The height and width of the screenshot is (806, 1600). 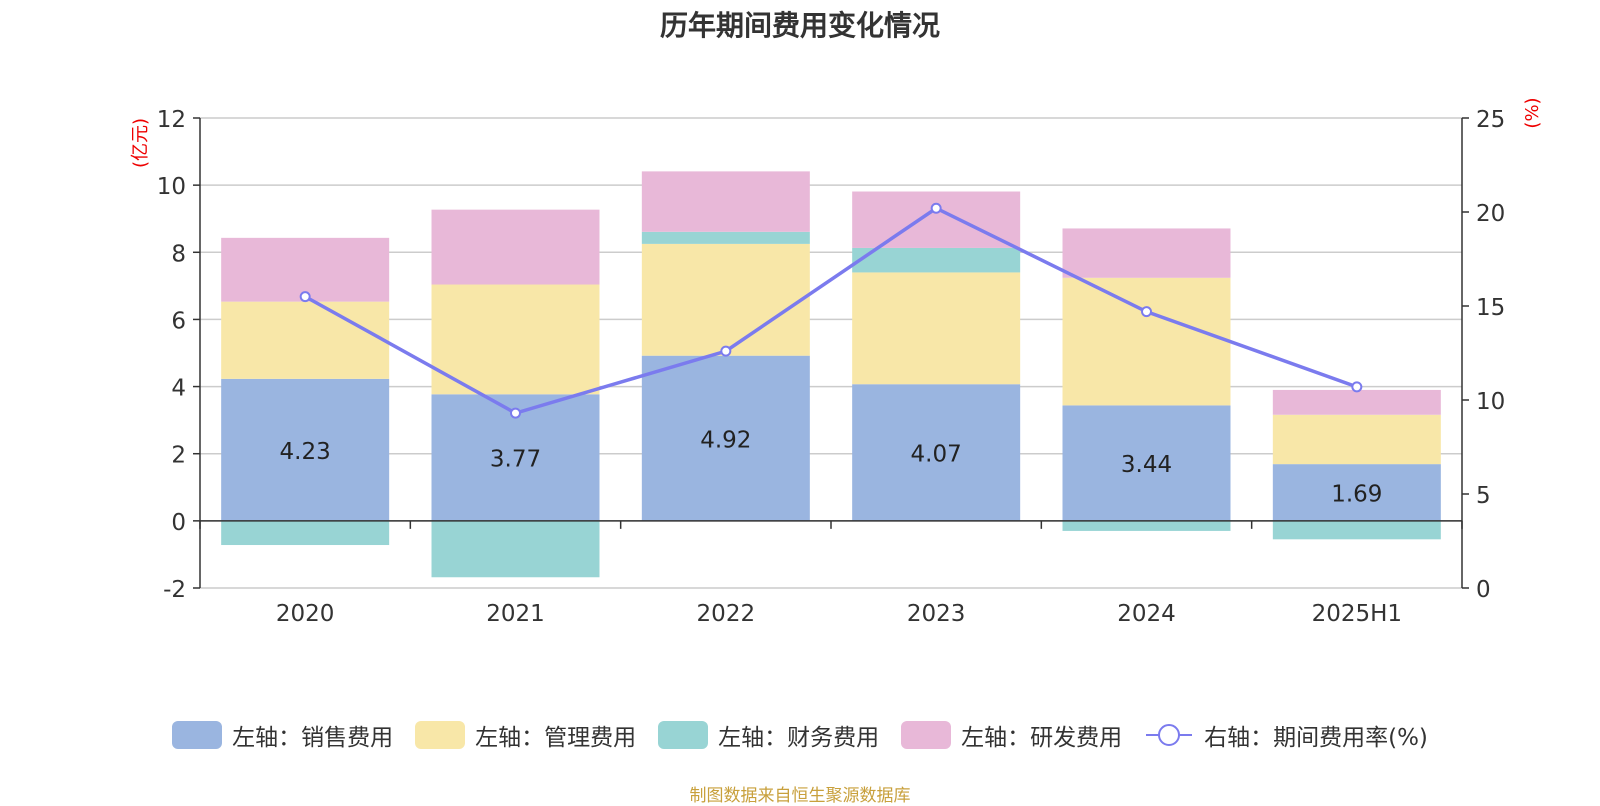 I want to click on bar-series4-2024, so click(x=1146, y=253).